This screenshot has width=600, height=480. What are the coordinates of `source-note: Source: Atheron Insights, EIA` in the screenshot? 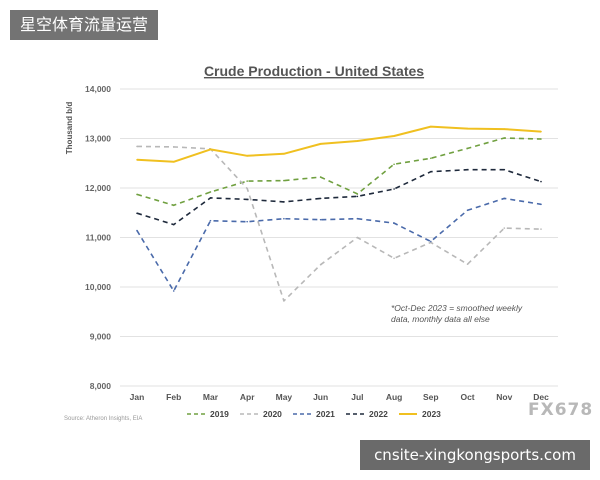 It's located at (103, 419).